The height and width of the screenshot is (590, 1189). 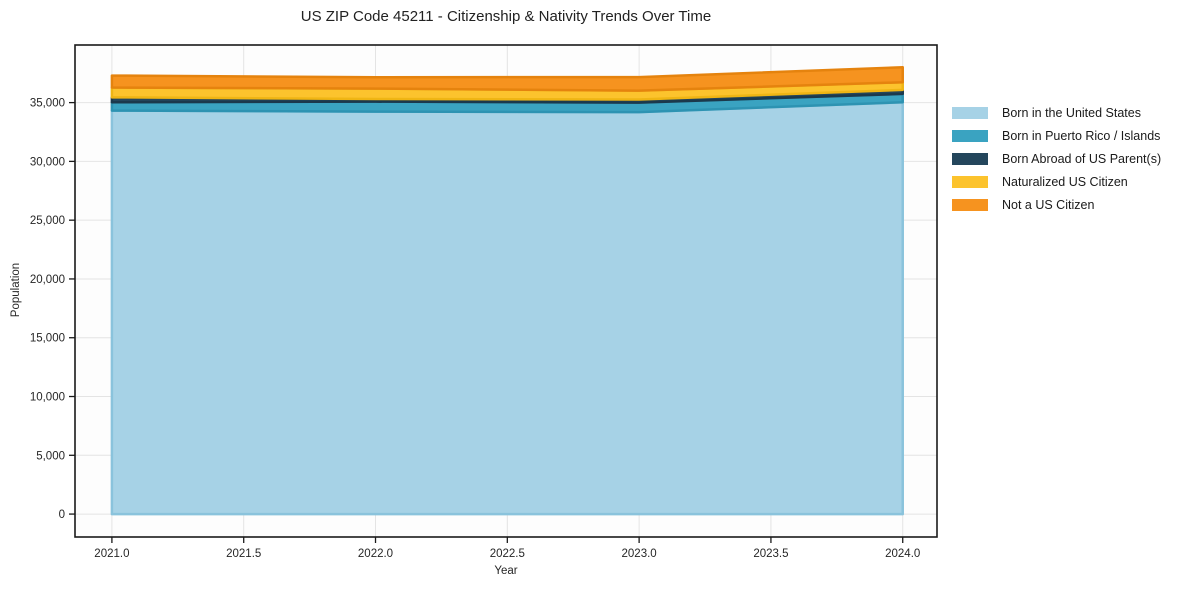 What do you see at coordinates (506, 571) in the screenshot?
I see `x-axis-label: Year` at bounding box center [506, 571].